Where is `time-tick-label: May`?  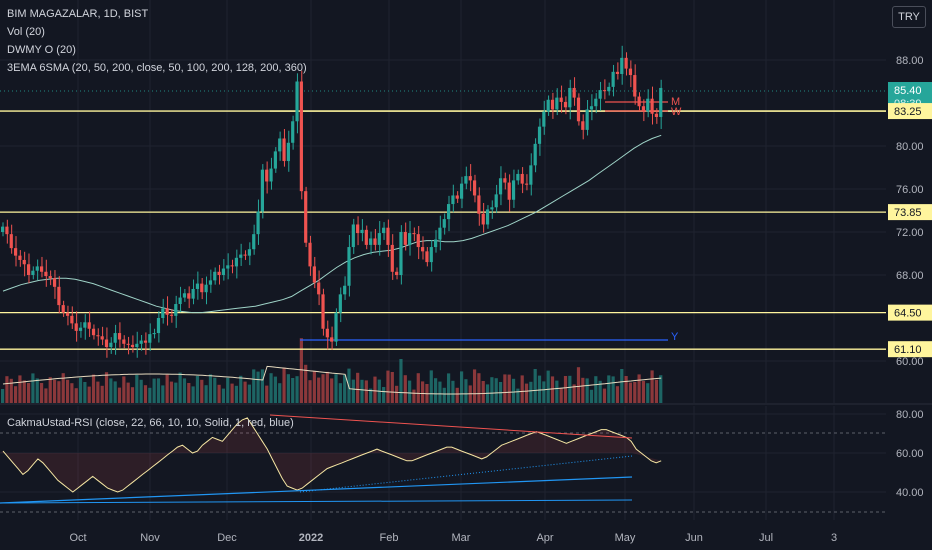
time-tick-label: May is located at coordinates (625, 538).